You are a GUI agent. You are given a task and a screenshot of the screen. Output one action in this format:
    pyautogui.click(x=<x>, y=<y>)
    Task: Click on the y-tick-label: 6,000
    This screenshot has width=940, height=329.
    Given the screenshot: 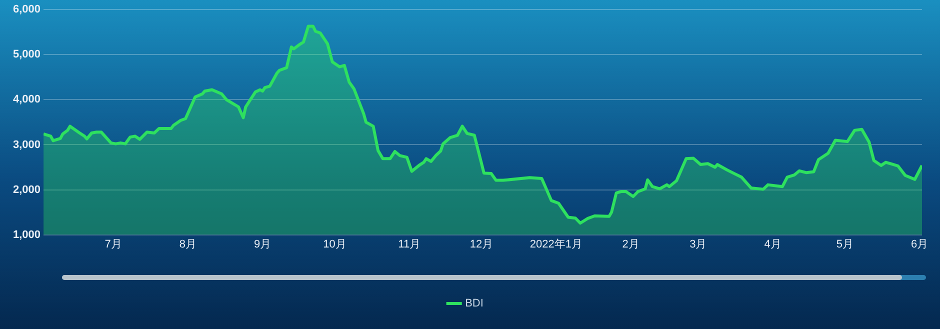 What is the action you would take?
    pyautogui.click(x=26, y=10)
    